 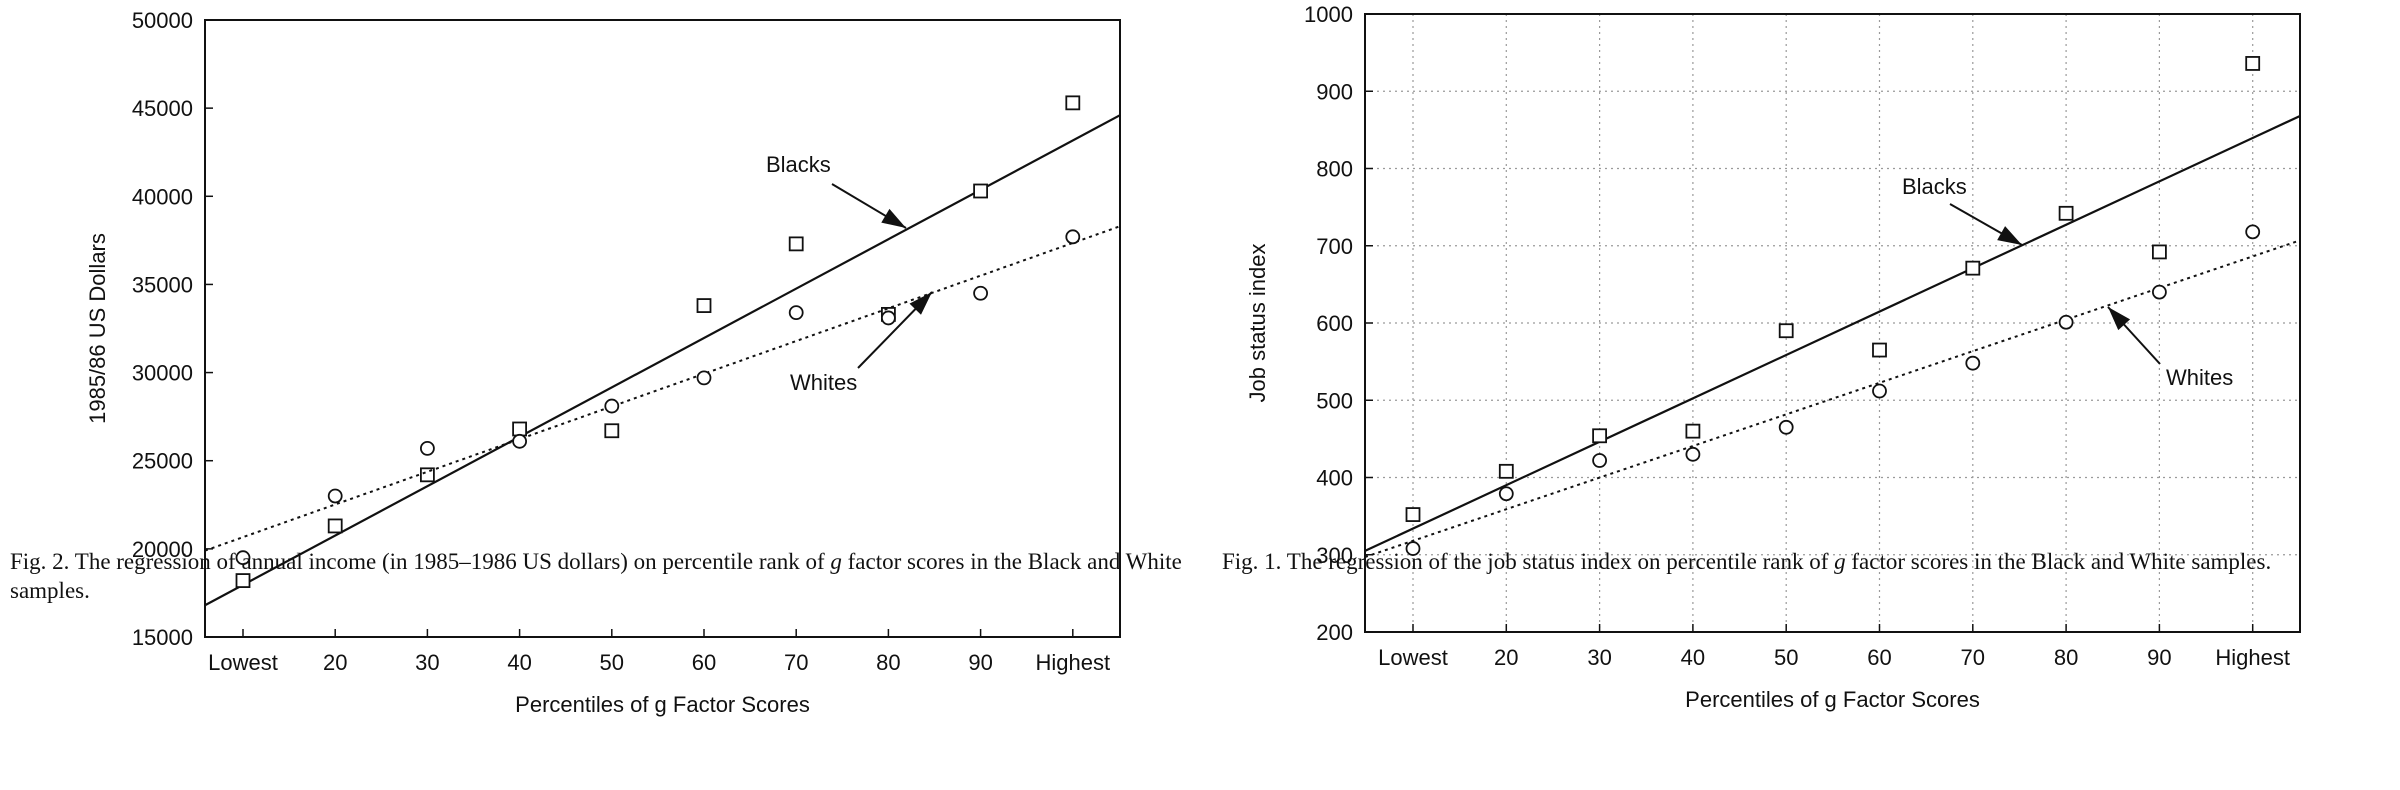 I want to click on fig2-xtick-label: Highest, so click(x=1073, y=662).